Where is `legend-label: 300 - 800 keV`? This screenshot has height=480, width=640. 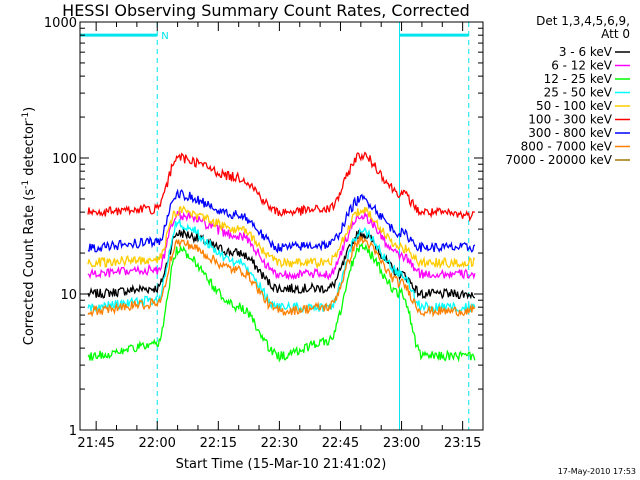 legend-label: 300 - 800 keV is located at coordinates (570, 133).